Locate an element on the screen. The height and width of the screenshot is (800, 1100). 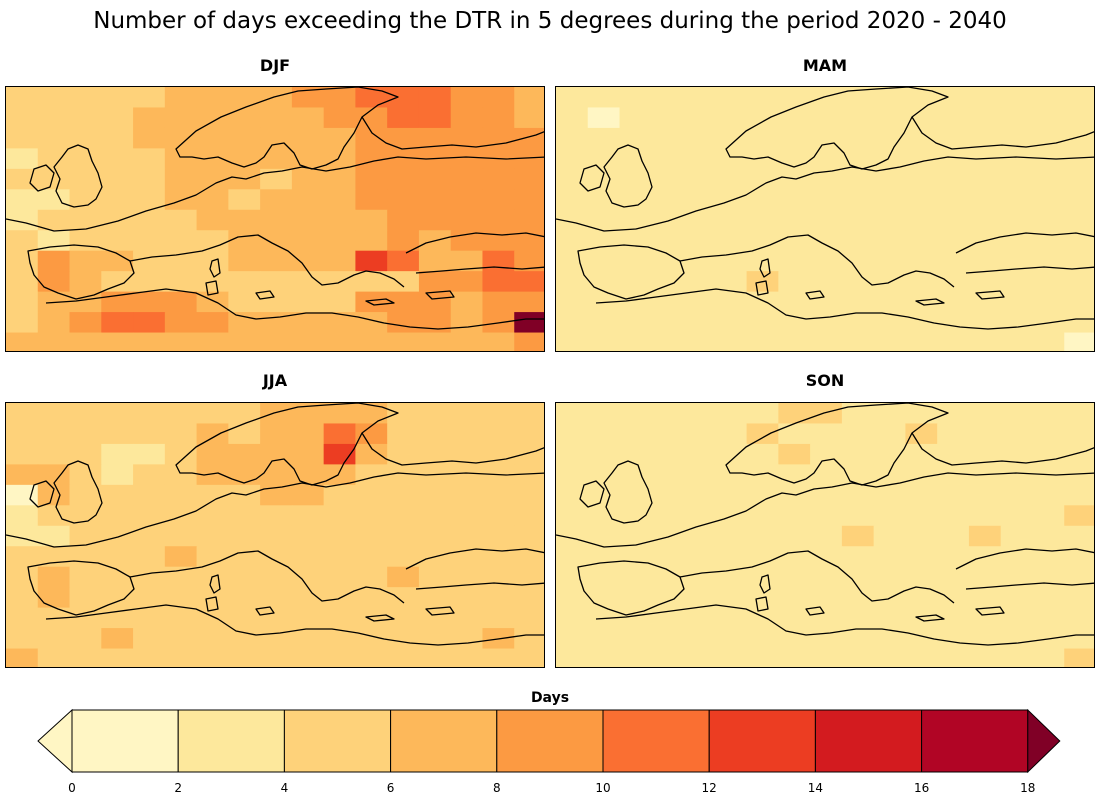
colorbar-tick-label: 14 is located at coordinates (815, 788).